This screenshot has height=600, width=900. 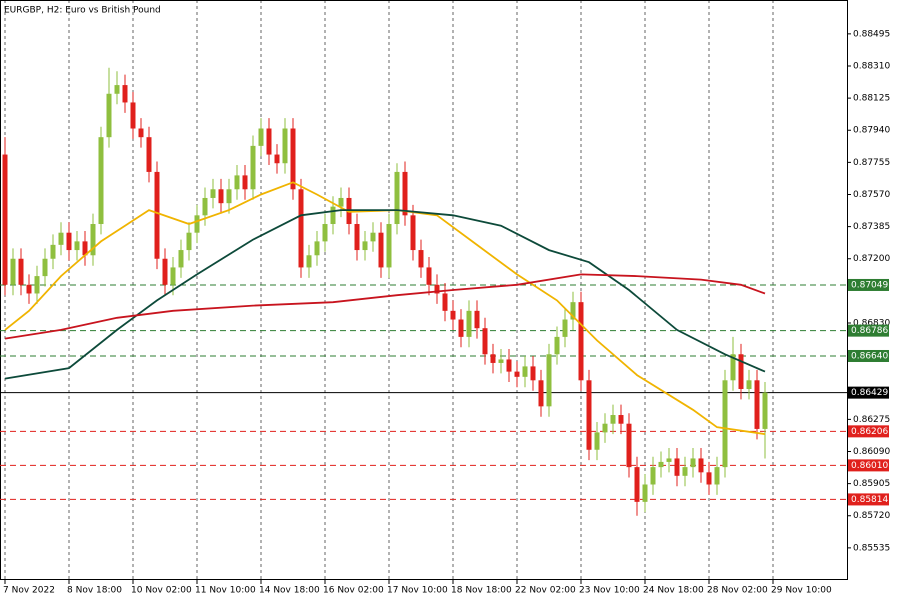 What do you see at coordinates (871, 227) in the screenshot?
I see `y-tick-label: 0.87385` at bounding box center [871, 227].